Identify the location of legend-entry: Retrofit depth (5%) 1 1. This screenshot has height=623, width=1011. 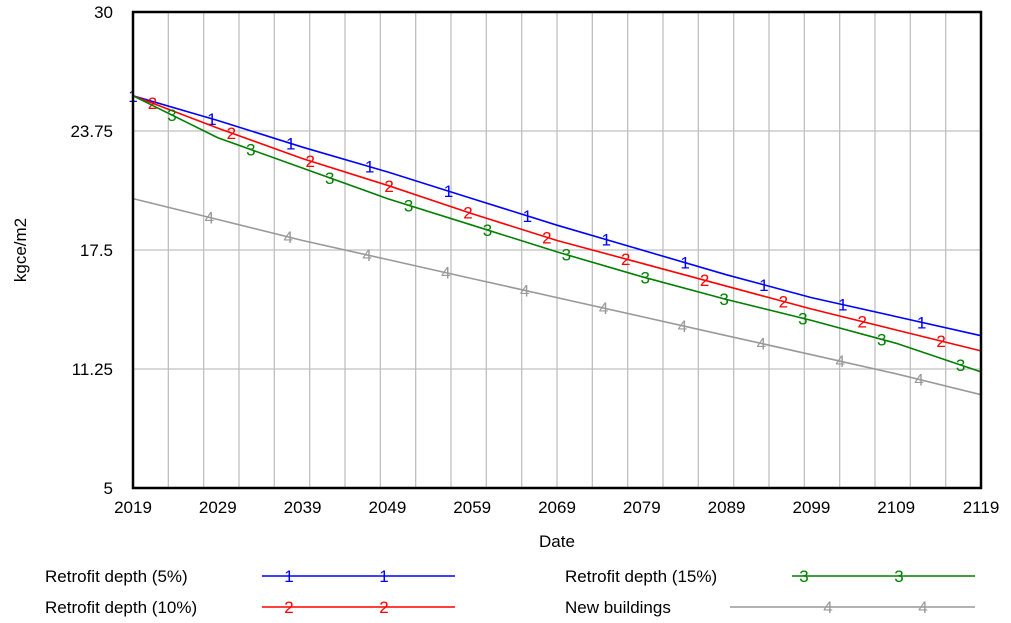
(250, 576).